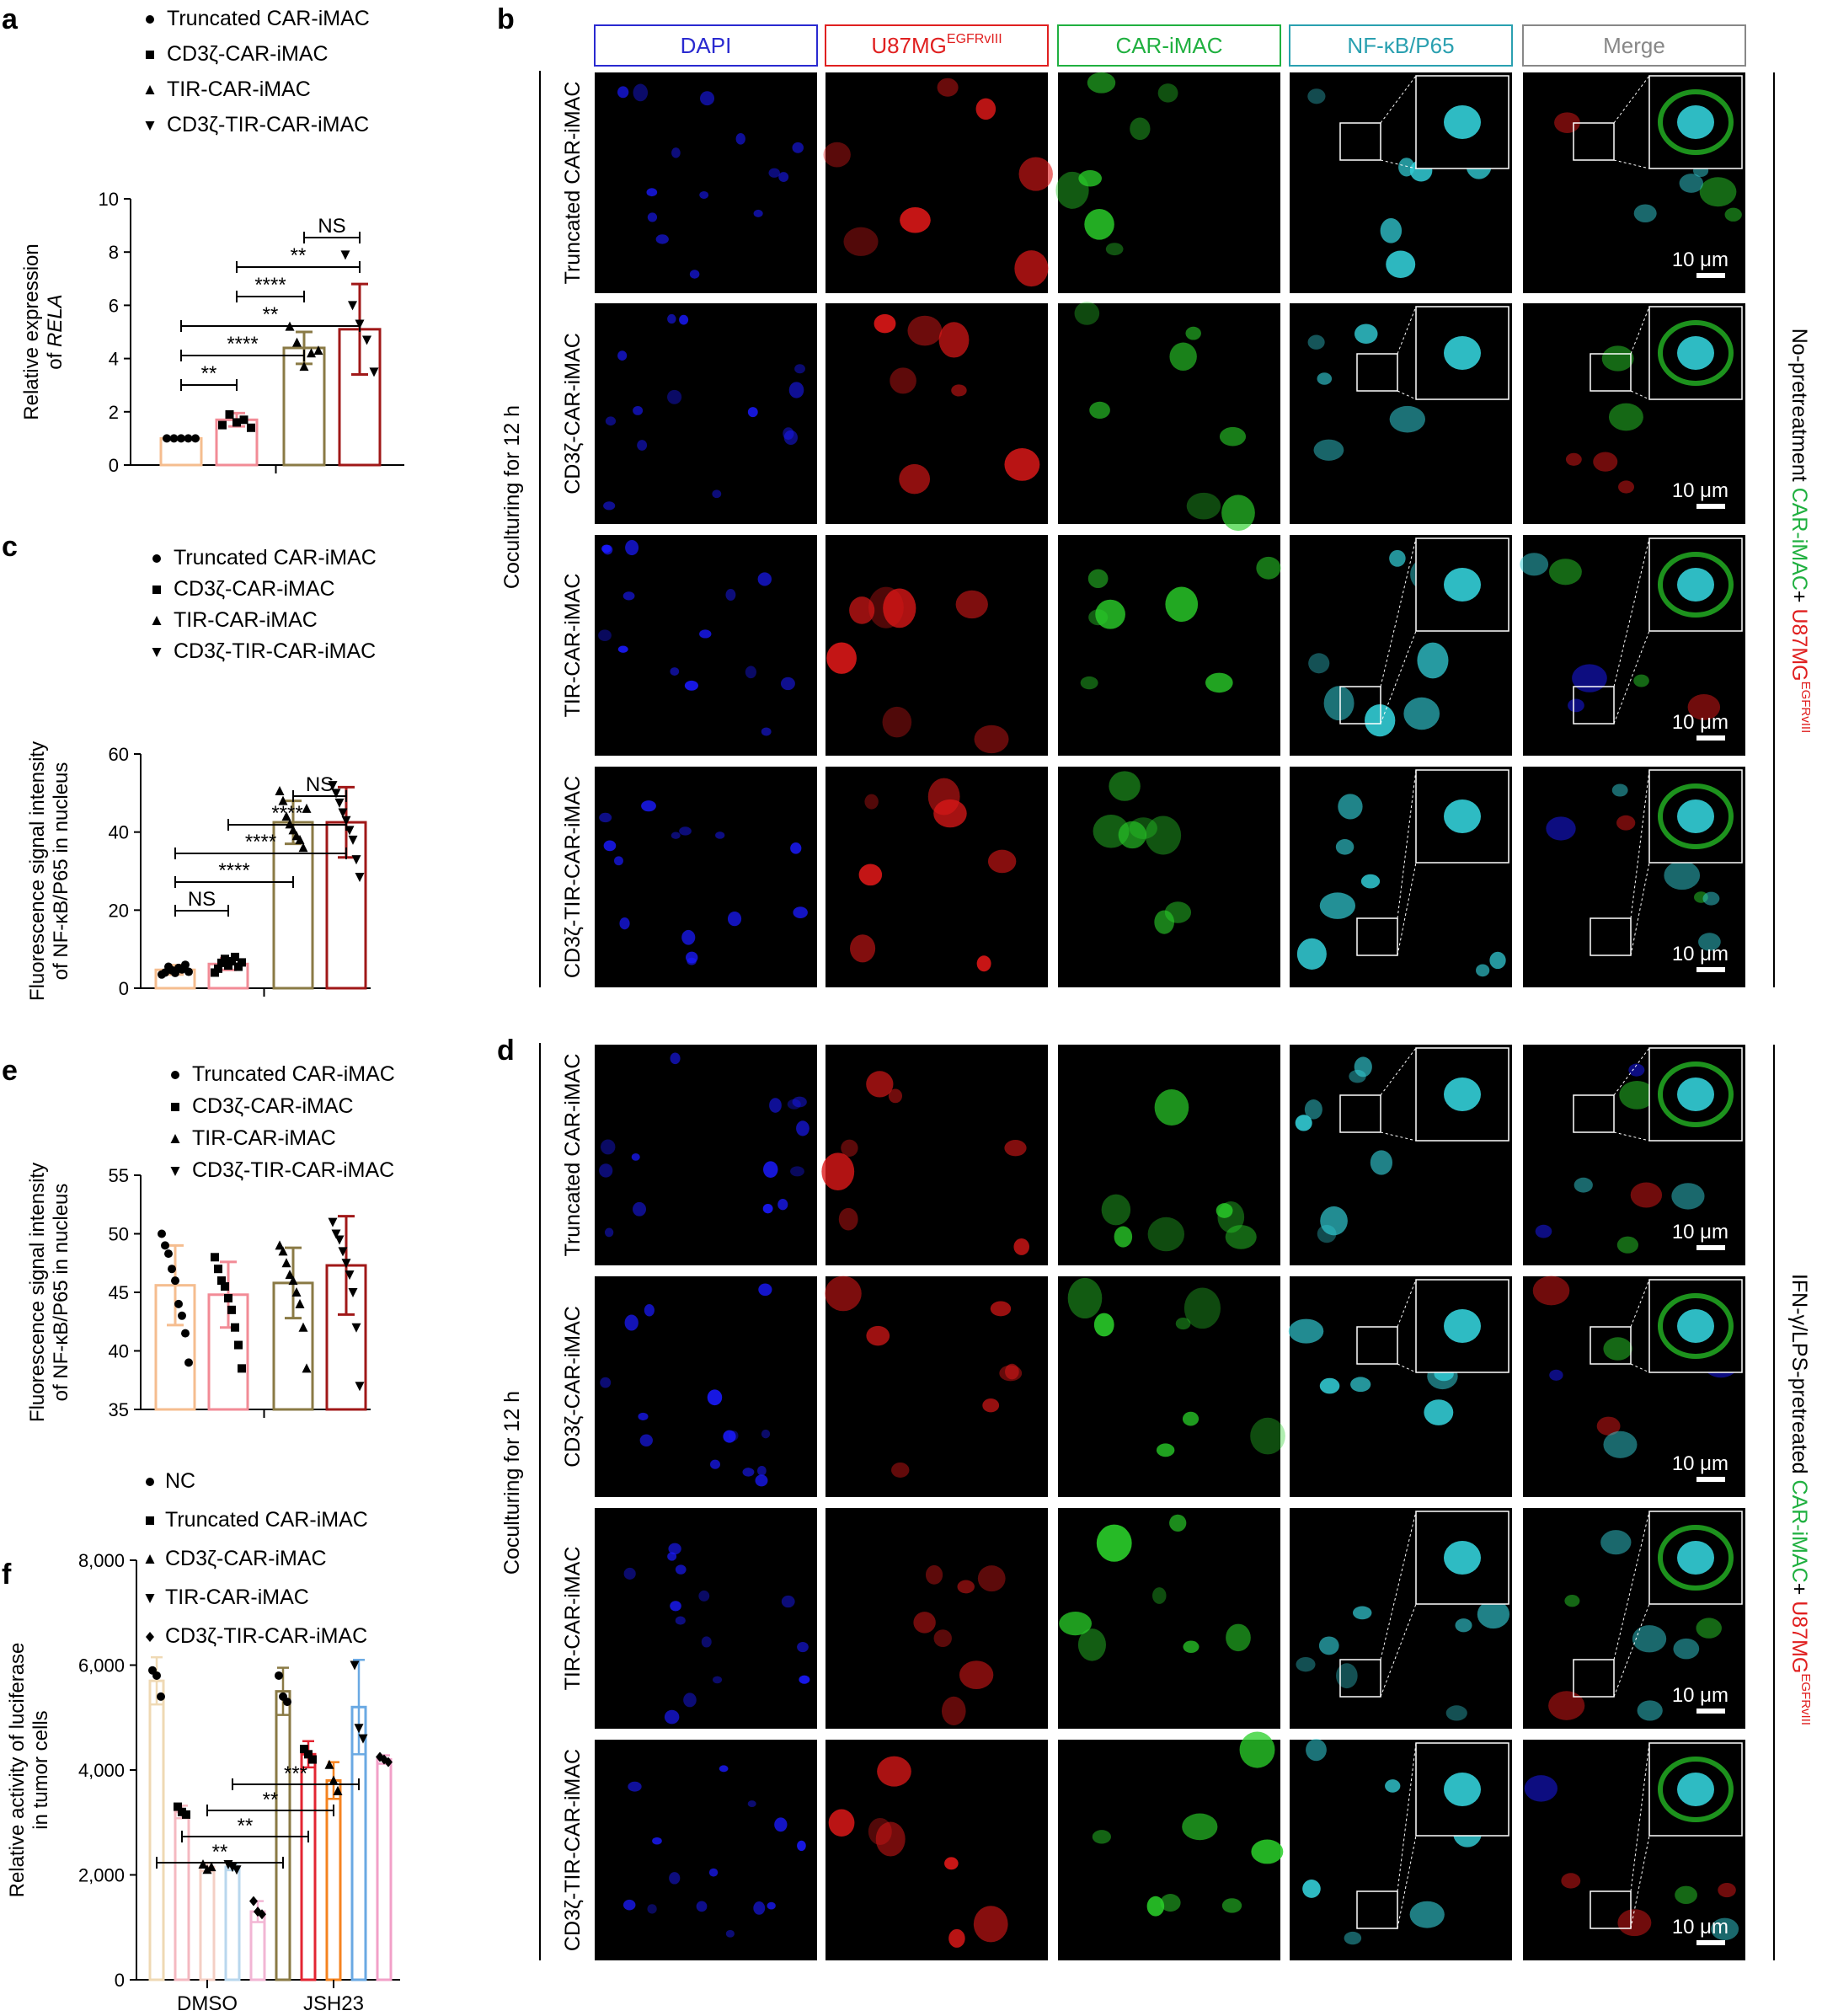 The image size is (1822, 2016). I want to click on significance-label: NS, so click(320, 784).